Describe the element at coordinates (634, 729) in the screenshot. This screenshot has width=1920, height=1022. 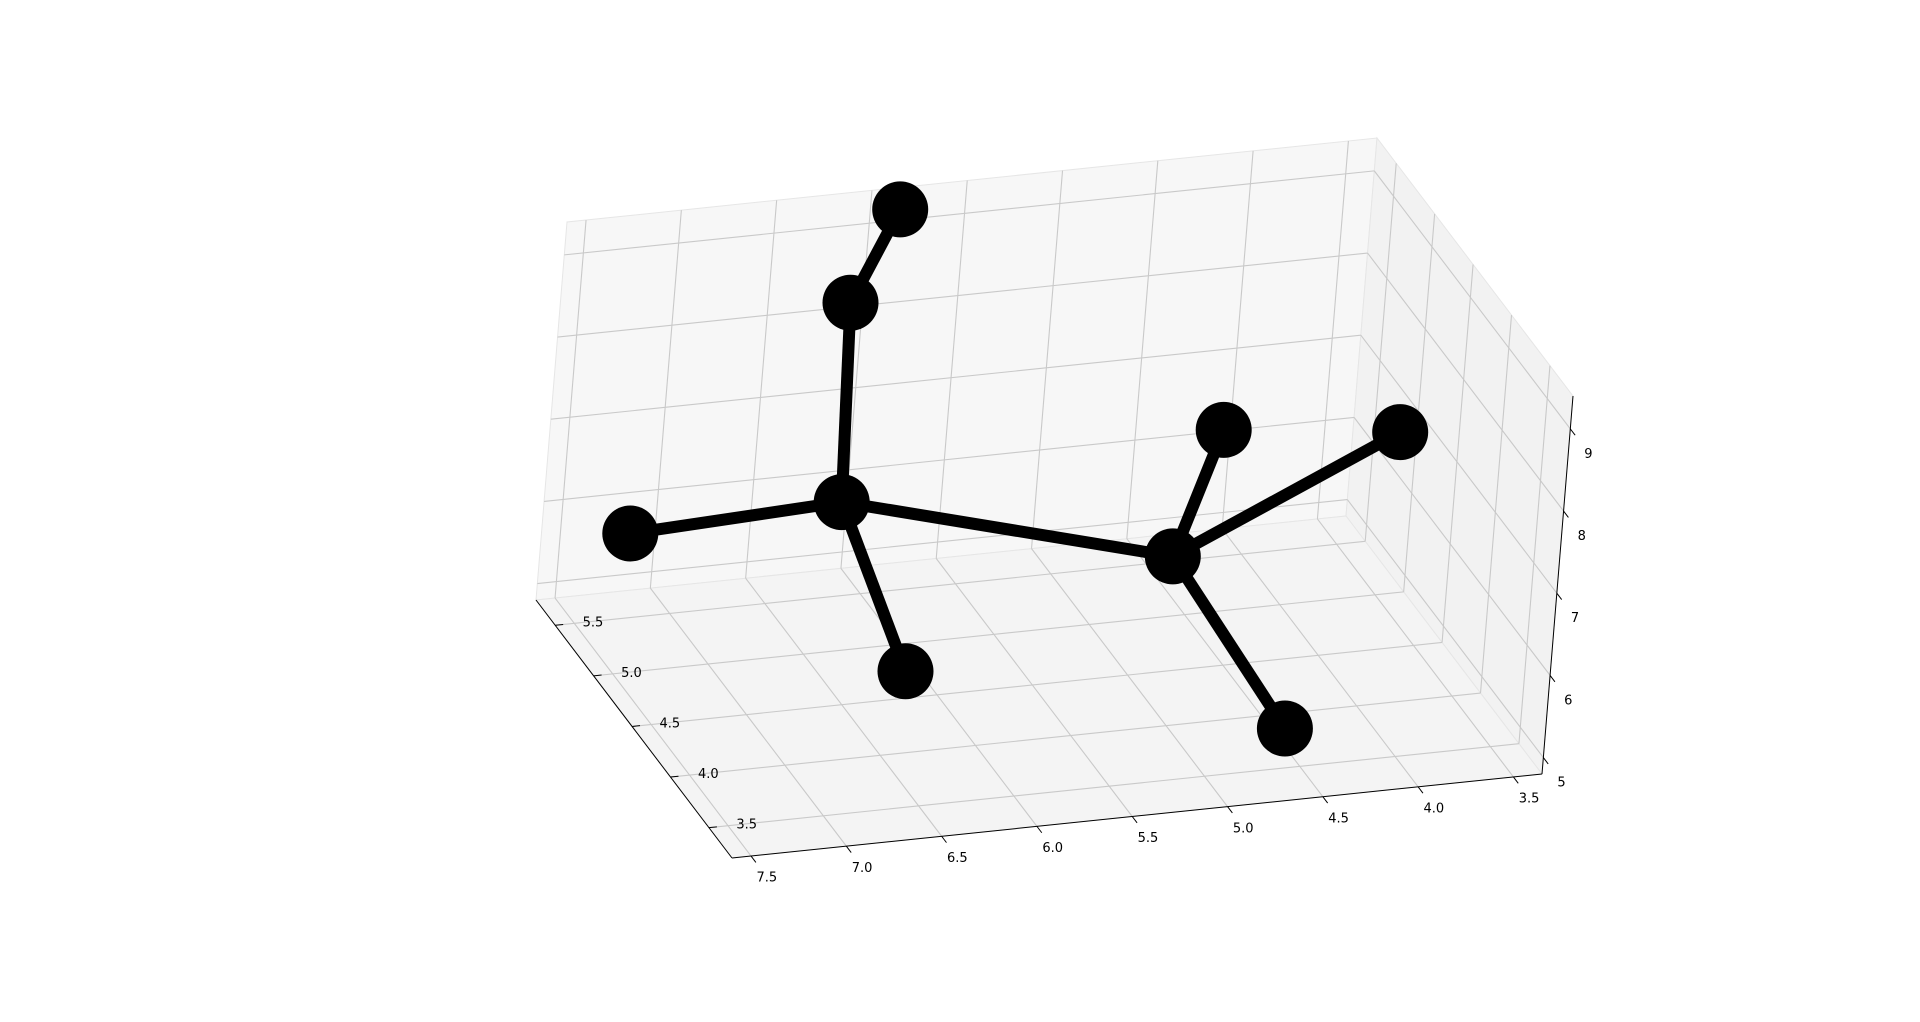
I see `y-axis-line` at that location.